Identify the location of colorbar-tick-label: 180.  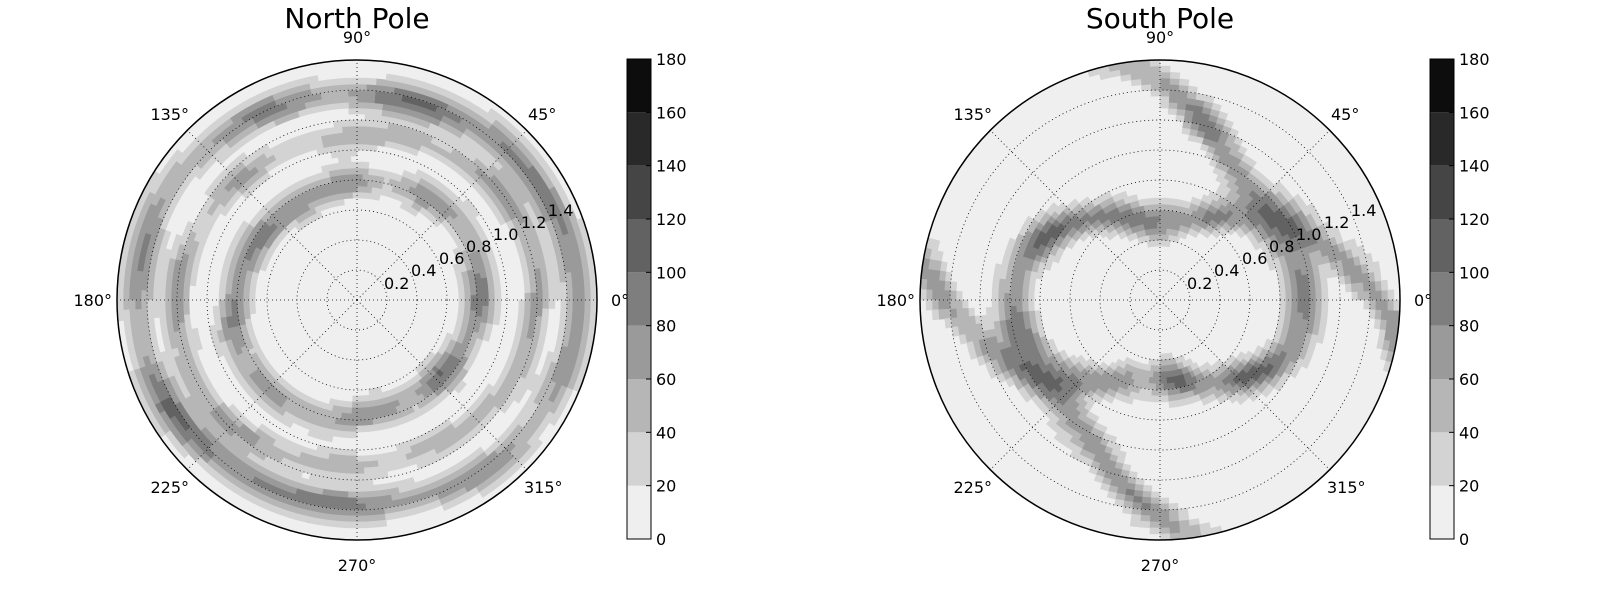
(1474, 59).